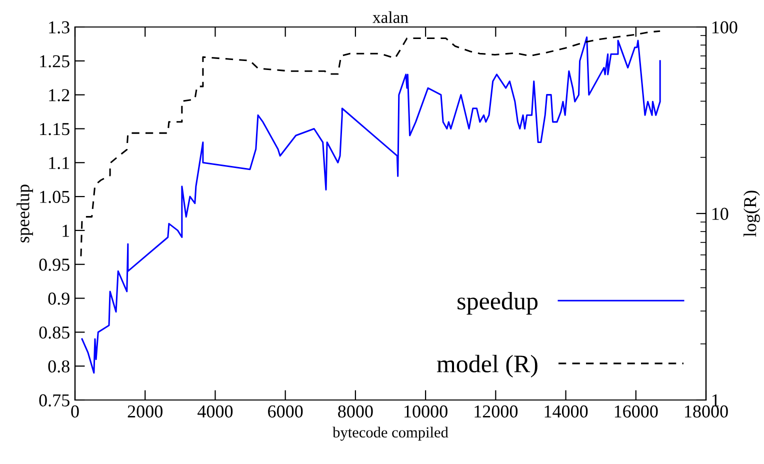 The height and width of the screenshot is (464, 764). What do you see at coordinates (496, 411) in the screenshot?
I see `x-tick-label: 12000` at bounding box center [496, 411].